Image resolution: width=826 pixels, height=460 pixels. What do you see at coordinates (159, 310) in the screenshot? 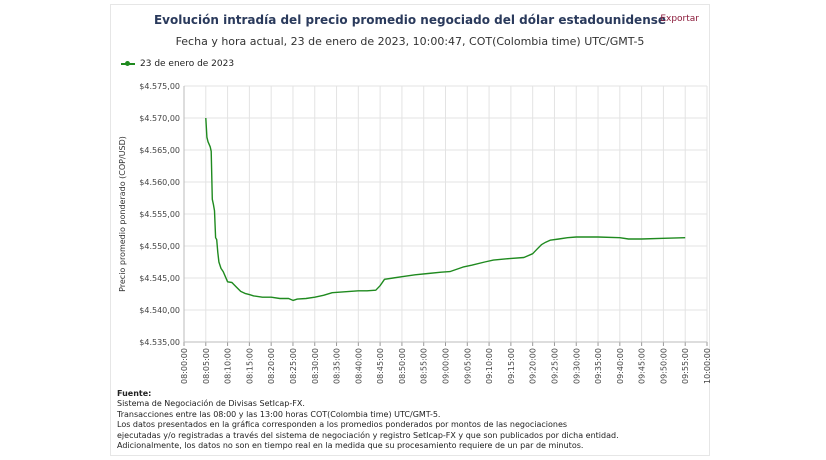
I see `y-tick-label: $4.540,00` at bounding box center [159, 310].